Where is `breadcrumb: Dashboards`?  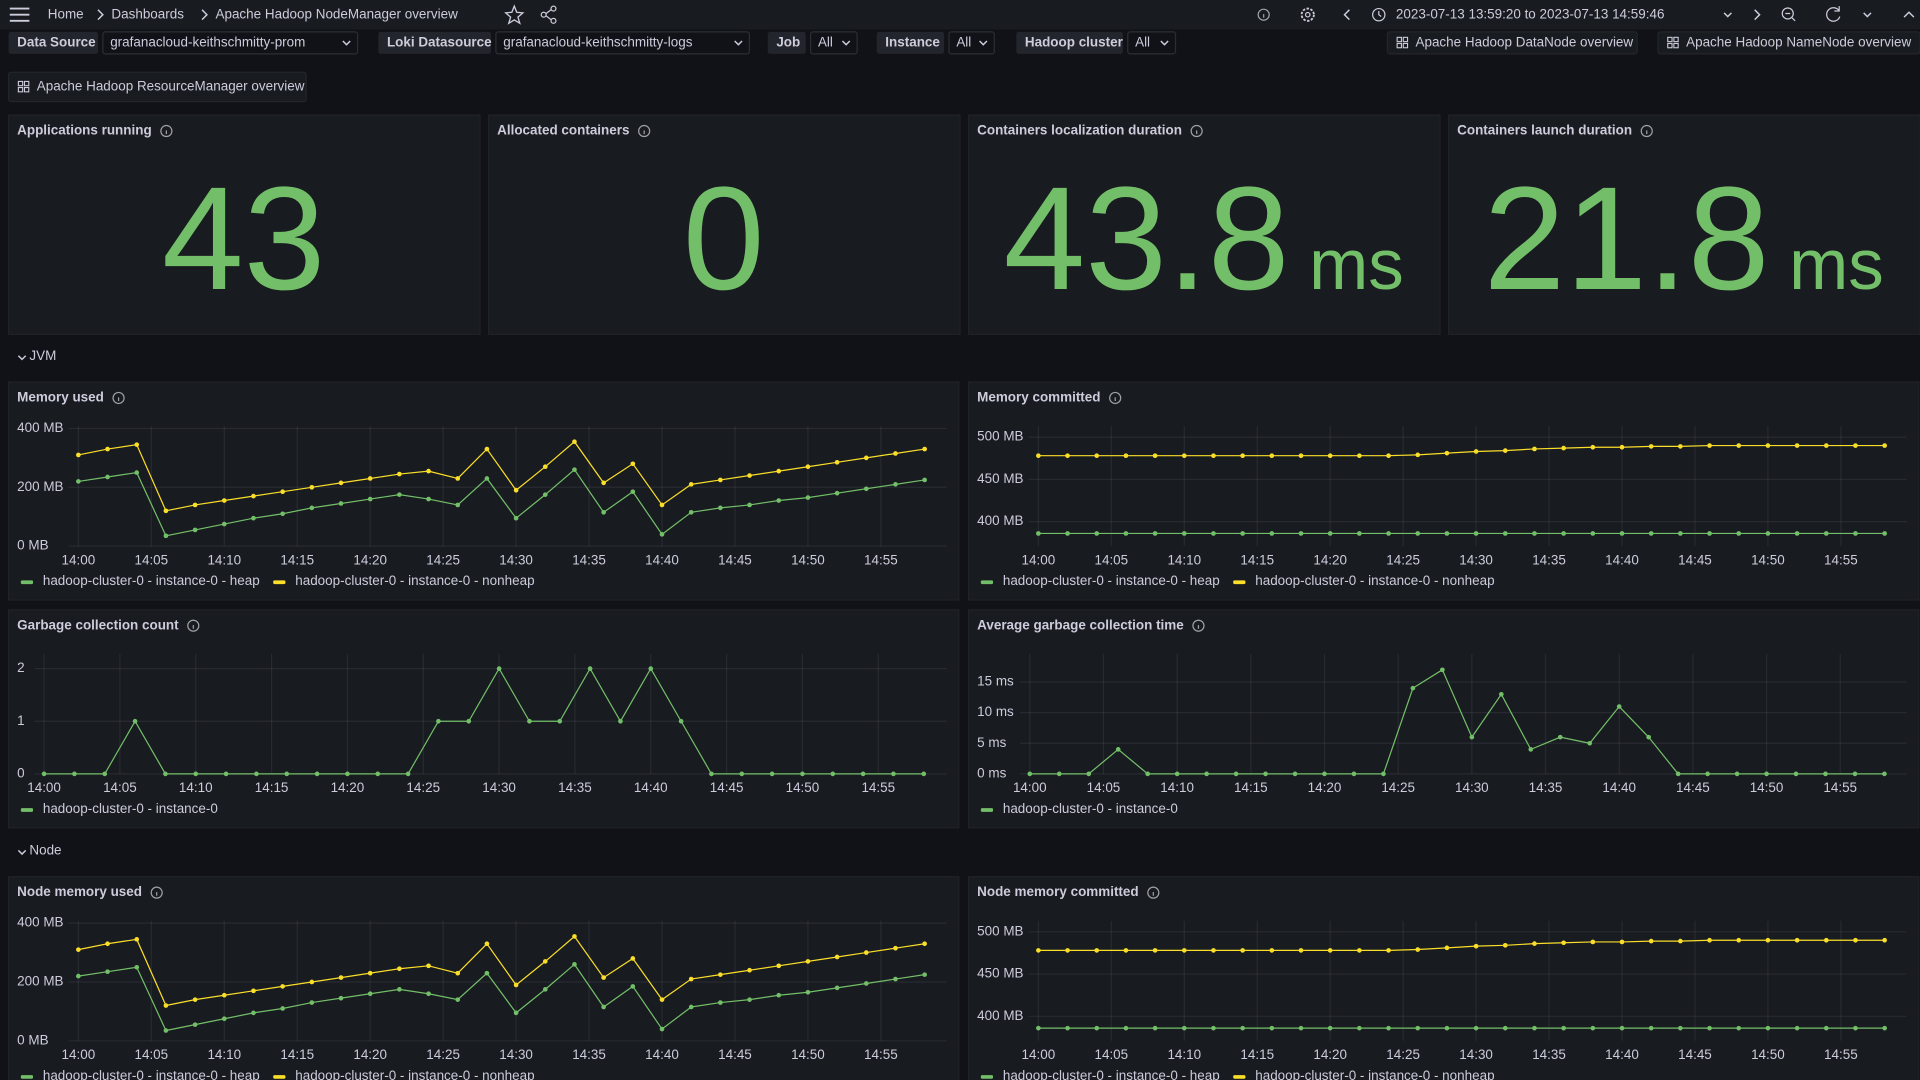
breadcrumb: Dashboards is located at coordinates (147, 13).